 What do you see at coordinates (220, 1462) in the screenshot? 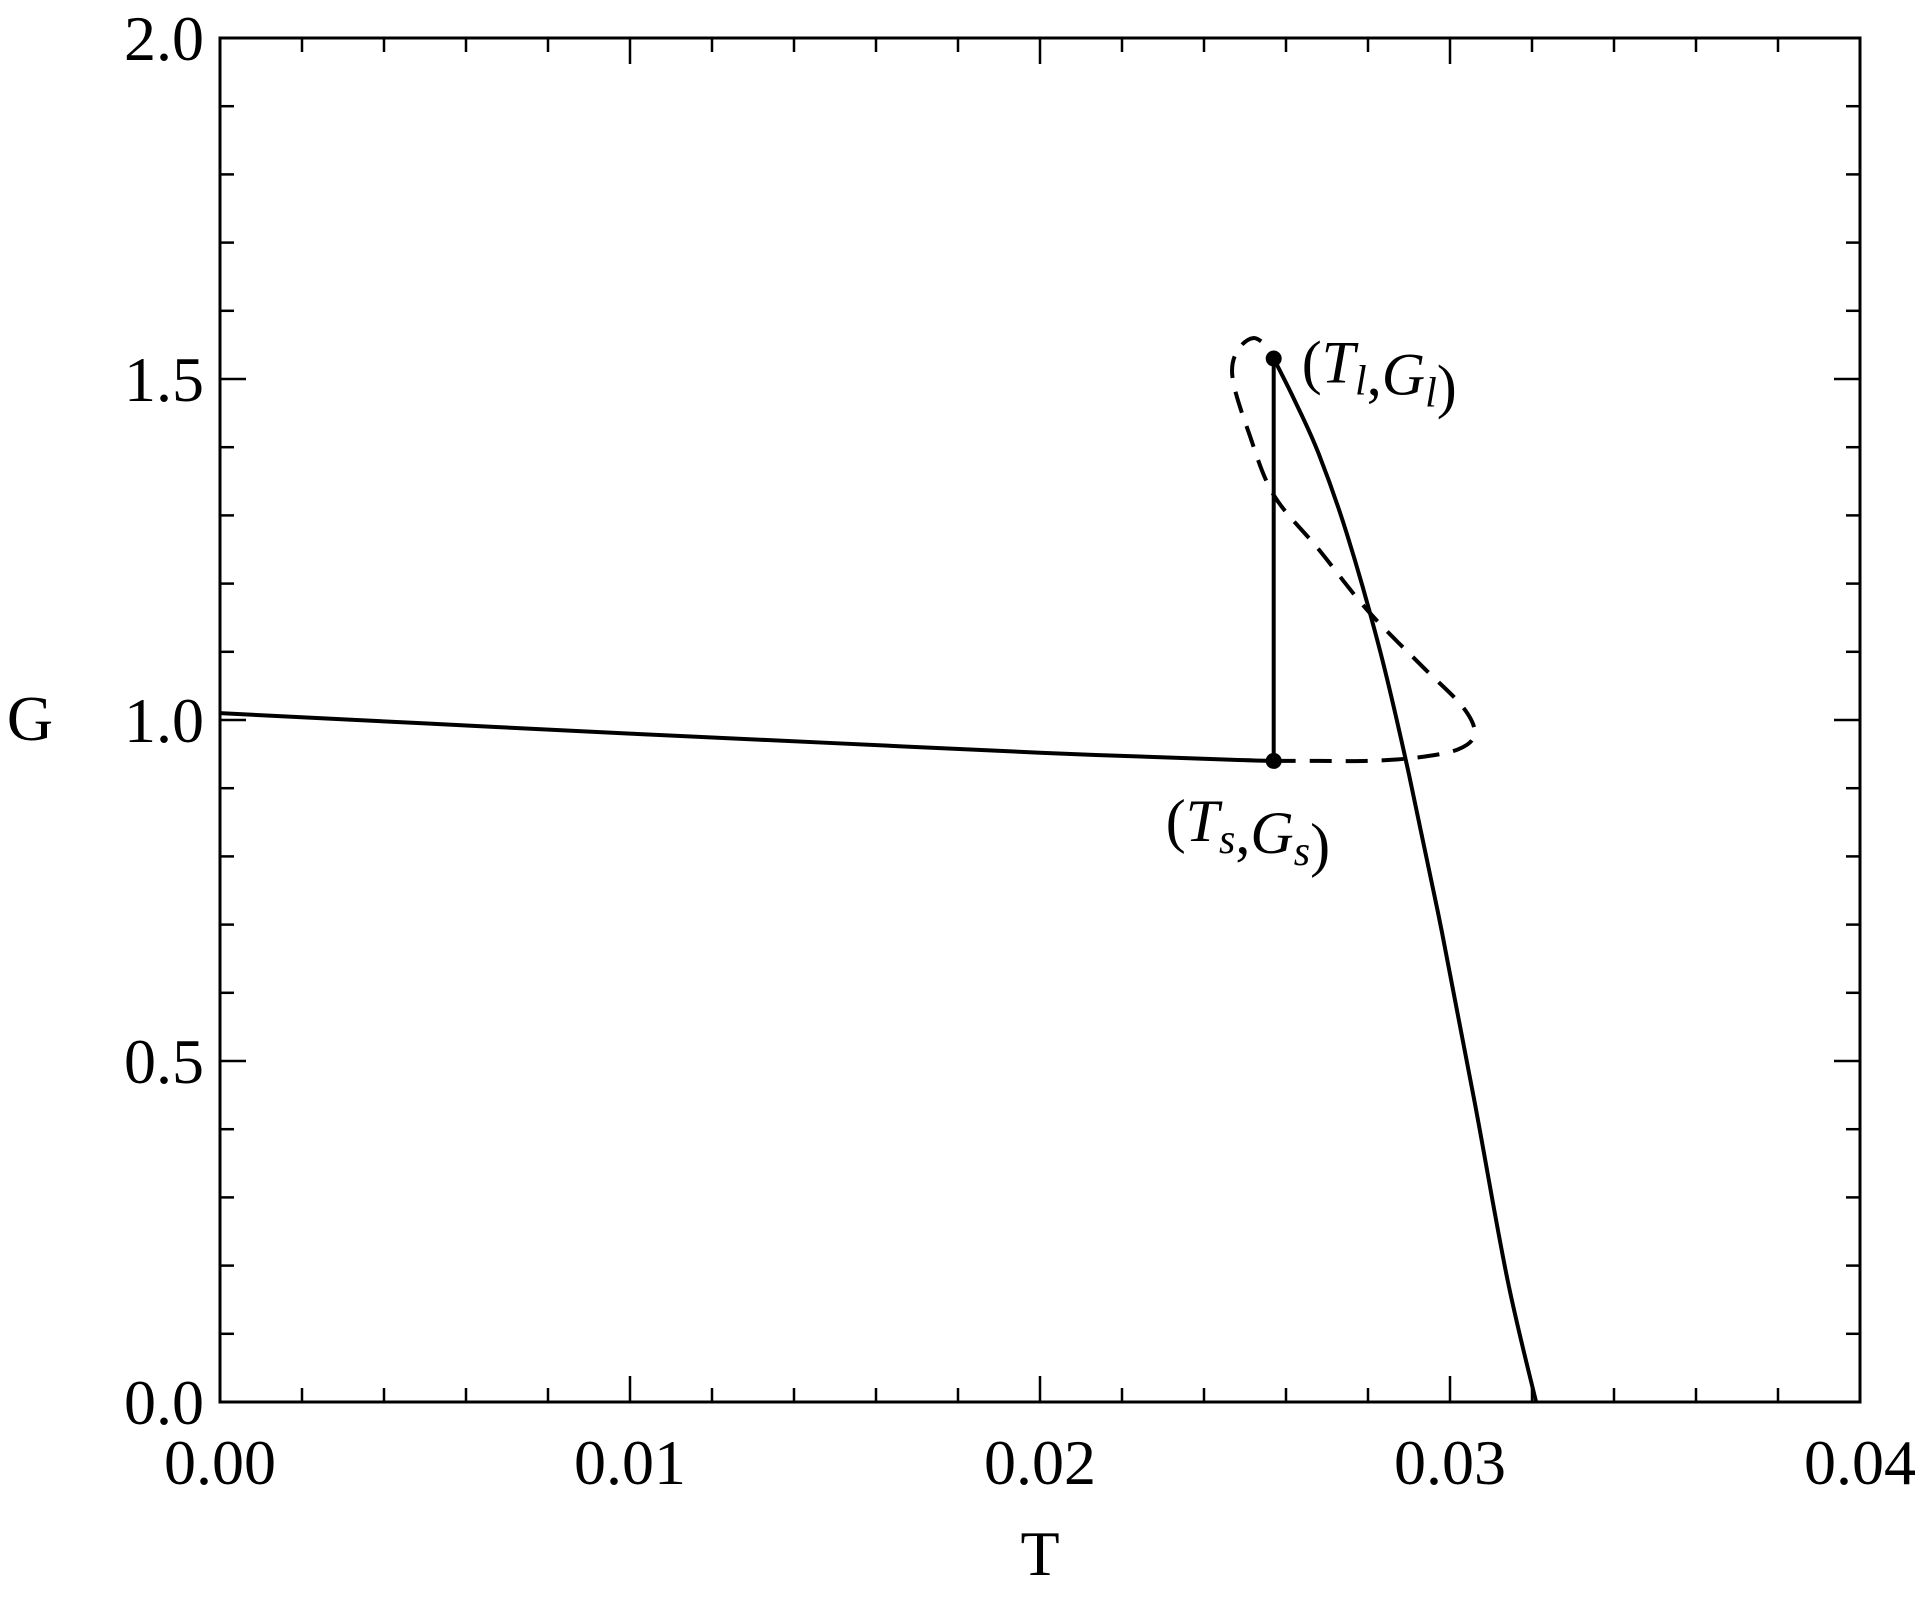
I see `x-tick-label: 0.00` at bounding box center [220, 1462].